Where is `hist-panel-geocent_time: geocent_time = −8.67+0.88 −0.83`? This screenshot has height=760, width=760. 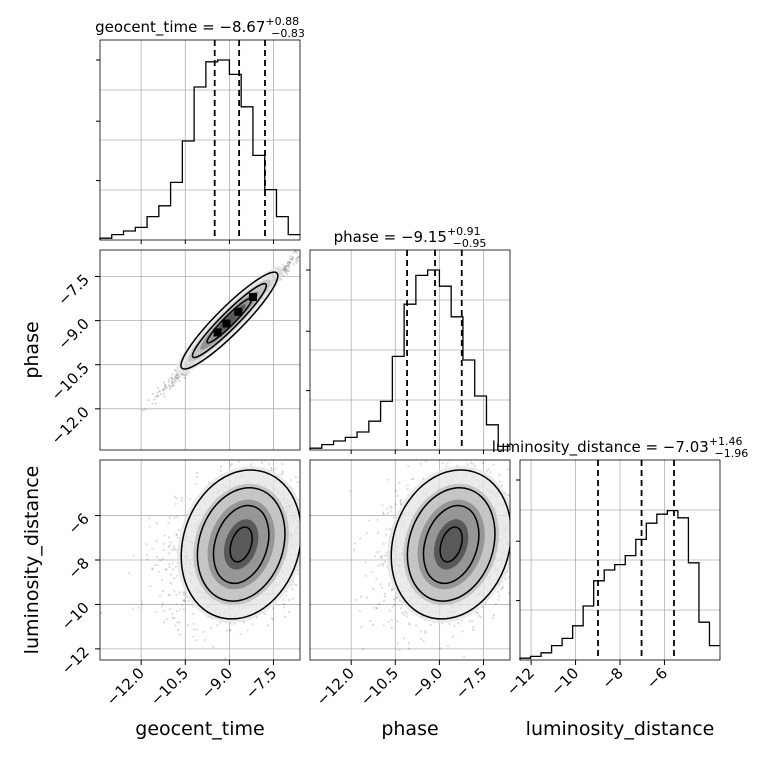 hist-panel-geocent_time: geocent_time = −8.67+0.88 −0.83 is located at coordinates (200, 128).